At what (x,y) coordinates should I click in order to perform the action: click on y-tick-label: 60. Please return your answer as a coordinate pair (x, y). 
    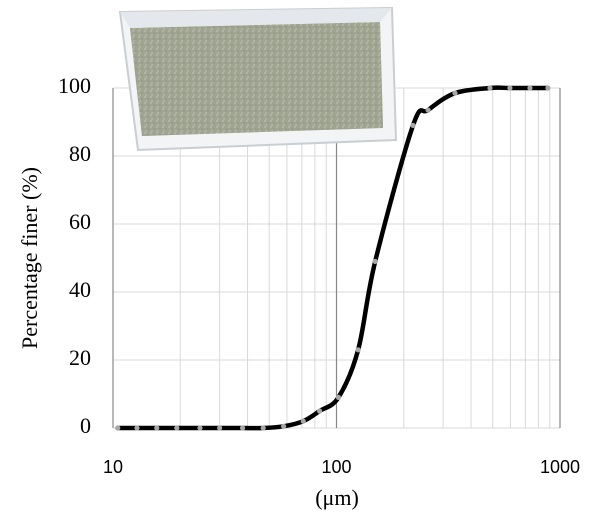
    Looking at the image, I should click on (80, 221).